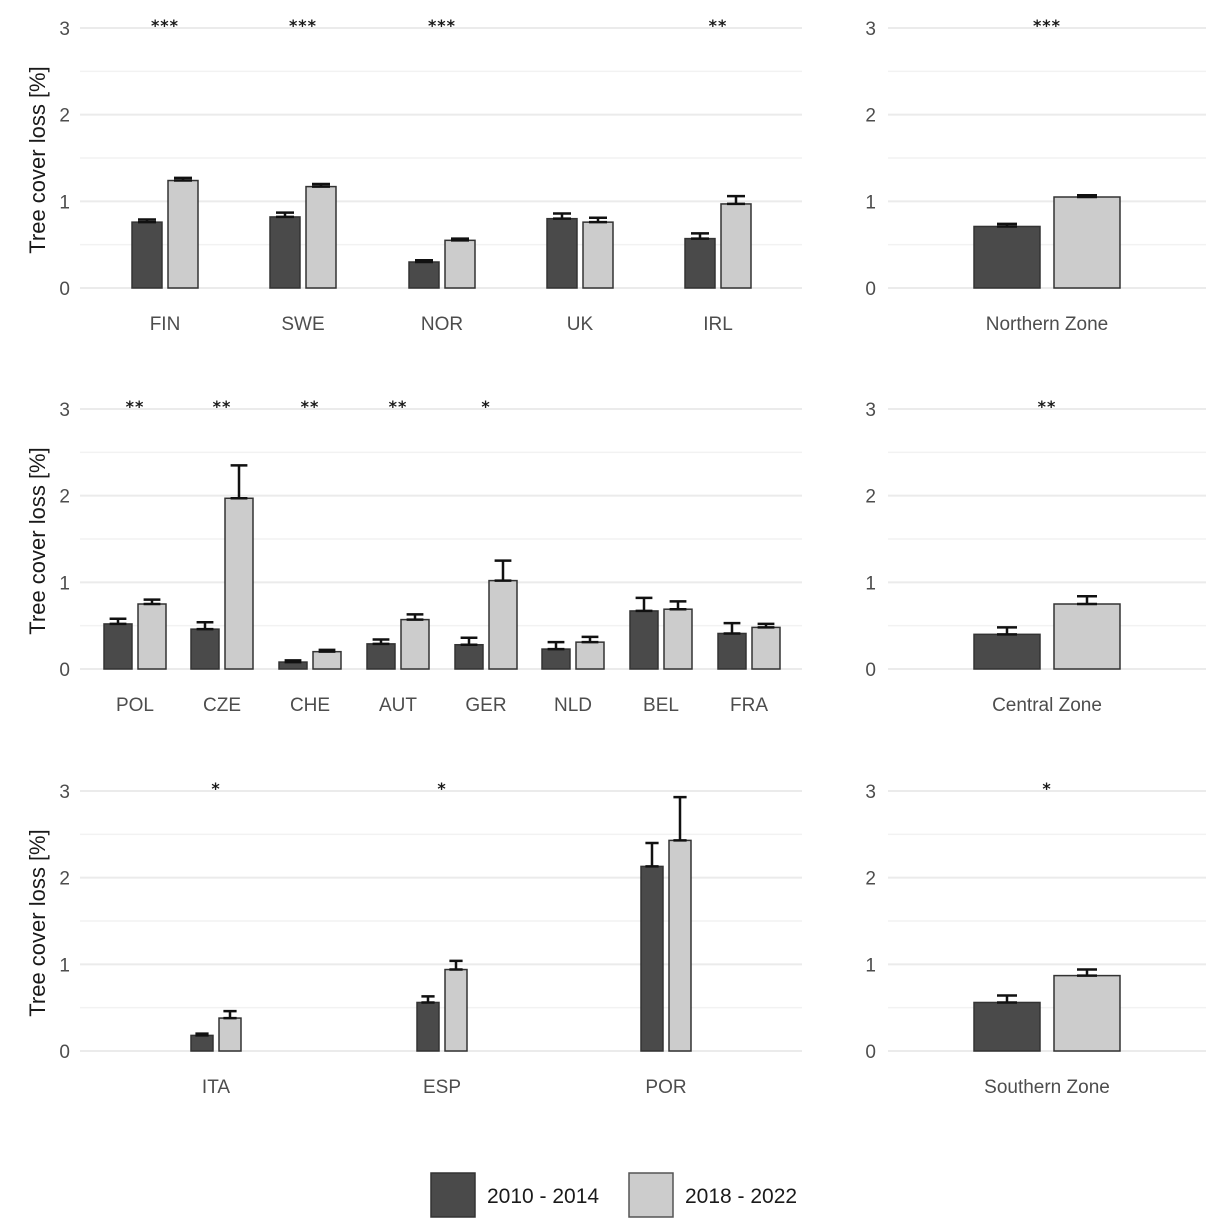  I want to click on bar-cze-2010-2014, so click(205, 649).